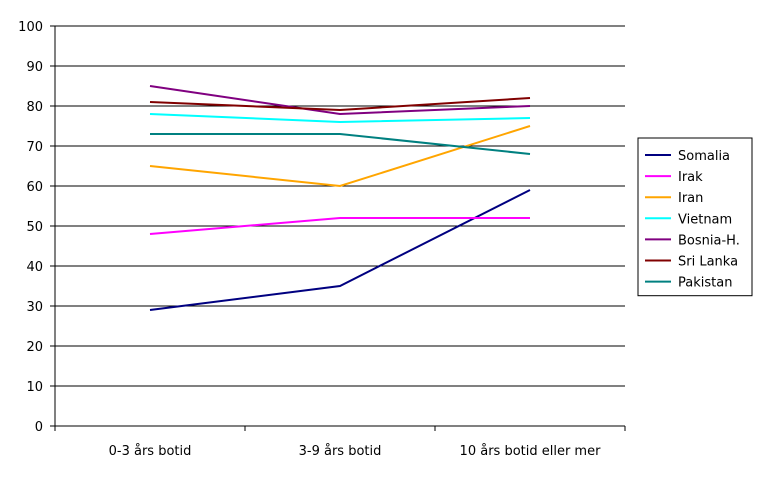 The height and width of the screenshot is (479, 761). I want to click on series-line-sri-lanka, so click(340, 104).